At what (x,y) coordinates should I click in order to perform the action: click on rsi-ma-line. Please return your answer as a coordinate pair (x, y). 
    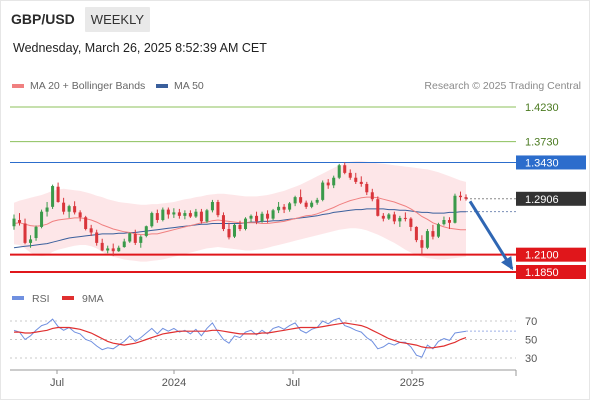
    Looking at the image, I should click on (240, 335).